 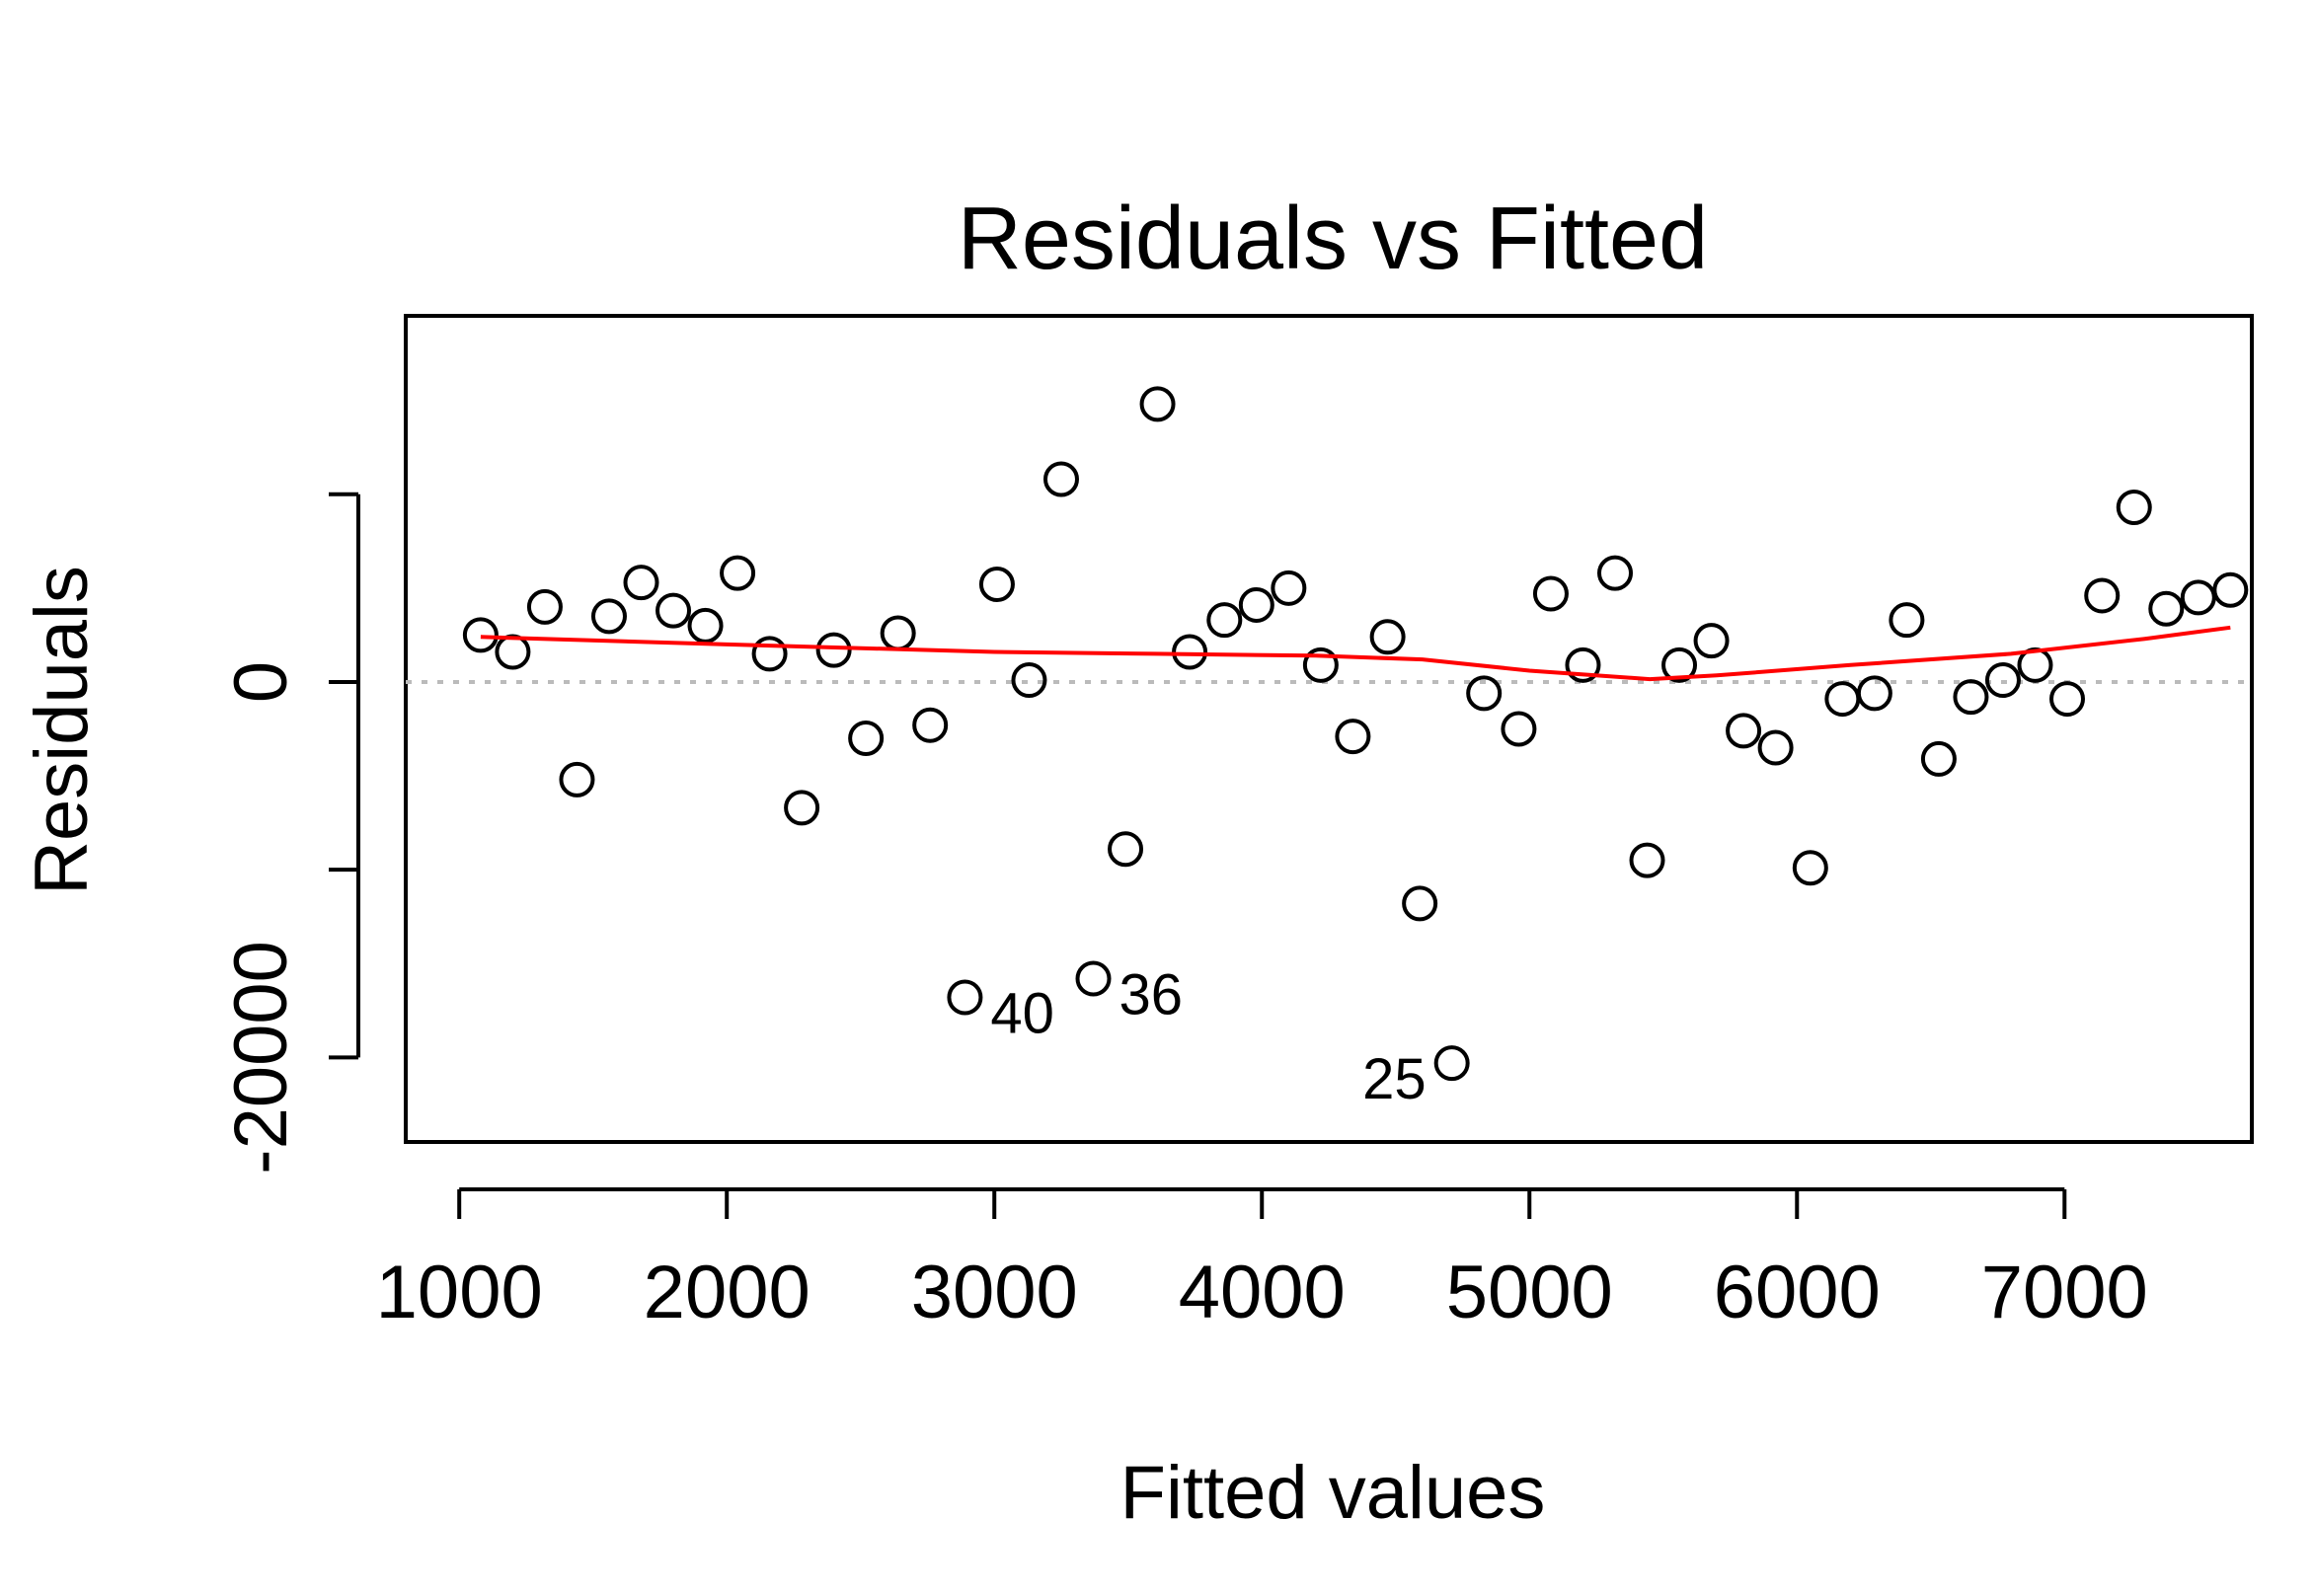 I want to click on smoother-line, so click(x=1356, y=653).